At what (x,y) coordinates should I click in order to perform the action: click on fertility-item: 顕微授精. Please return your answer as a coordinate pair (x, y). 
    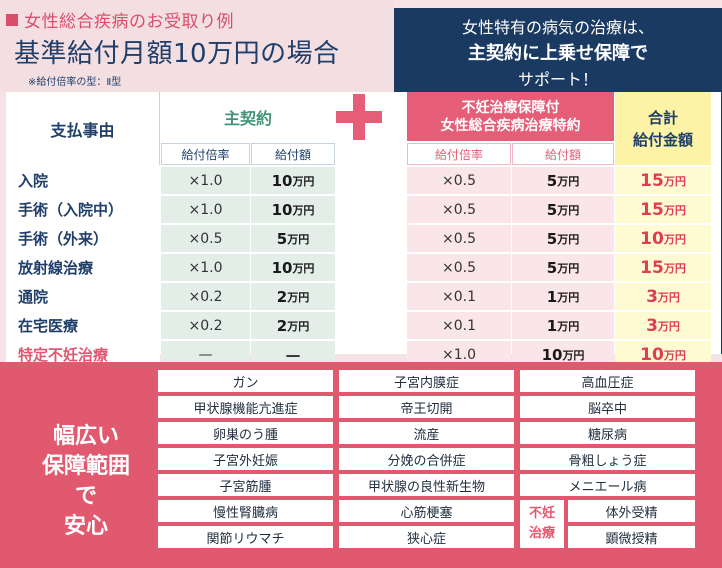
    Looking at the image, I should click on (631, 537).